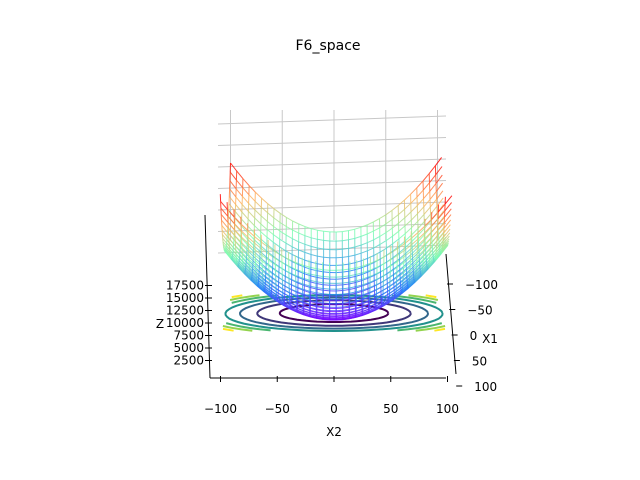  What do you see at coordinates (327, 46) in the screenshot?
I see `chart-title: F6_space` at bounding box center [327, 46].